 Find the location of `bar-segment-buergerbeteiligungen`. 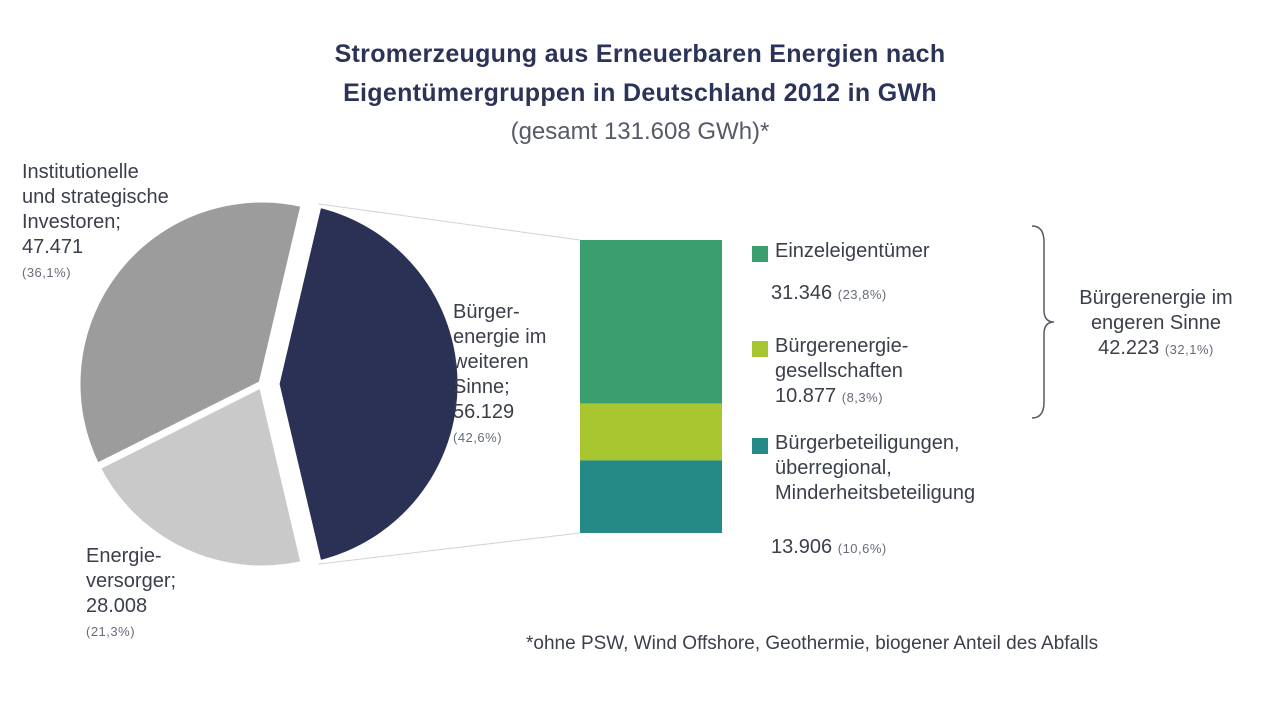

bar-segment-buergerbeteiligungen is located at coordinates (651, 496).